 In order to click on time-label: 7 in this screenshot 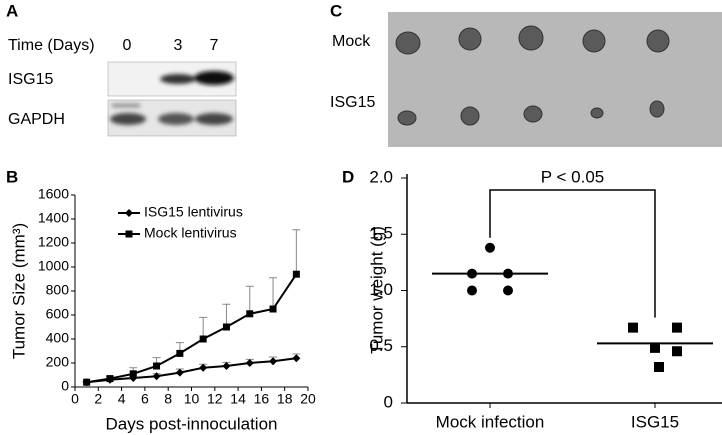, I will do `click(214, 45)`.